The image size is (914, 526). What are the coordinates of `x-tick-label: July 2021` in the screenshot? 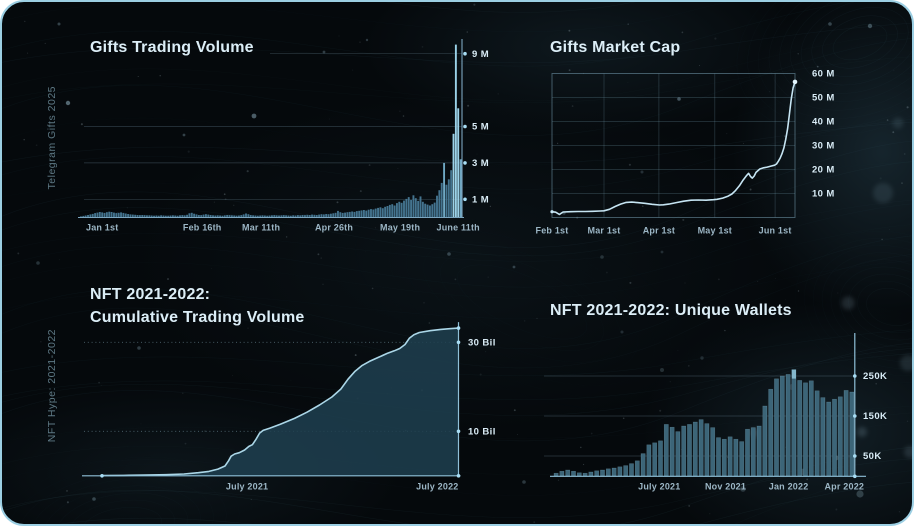 It's located at (659, 487).